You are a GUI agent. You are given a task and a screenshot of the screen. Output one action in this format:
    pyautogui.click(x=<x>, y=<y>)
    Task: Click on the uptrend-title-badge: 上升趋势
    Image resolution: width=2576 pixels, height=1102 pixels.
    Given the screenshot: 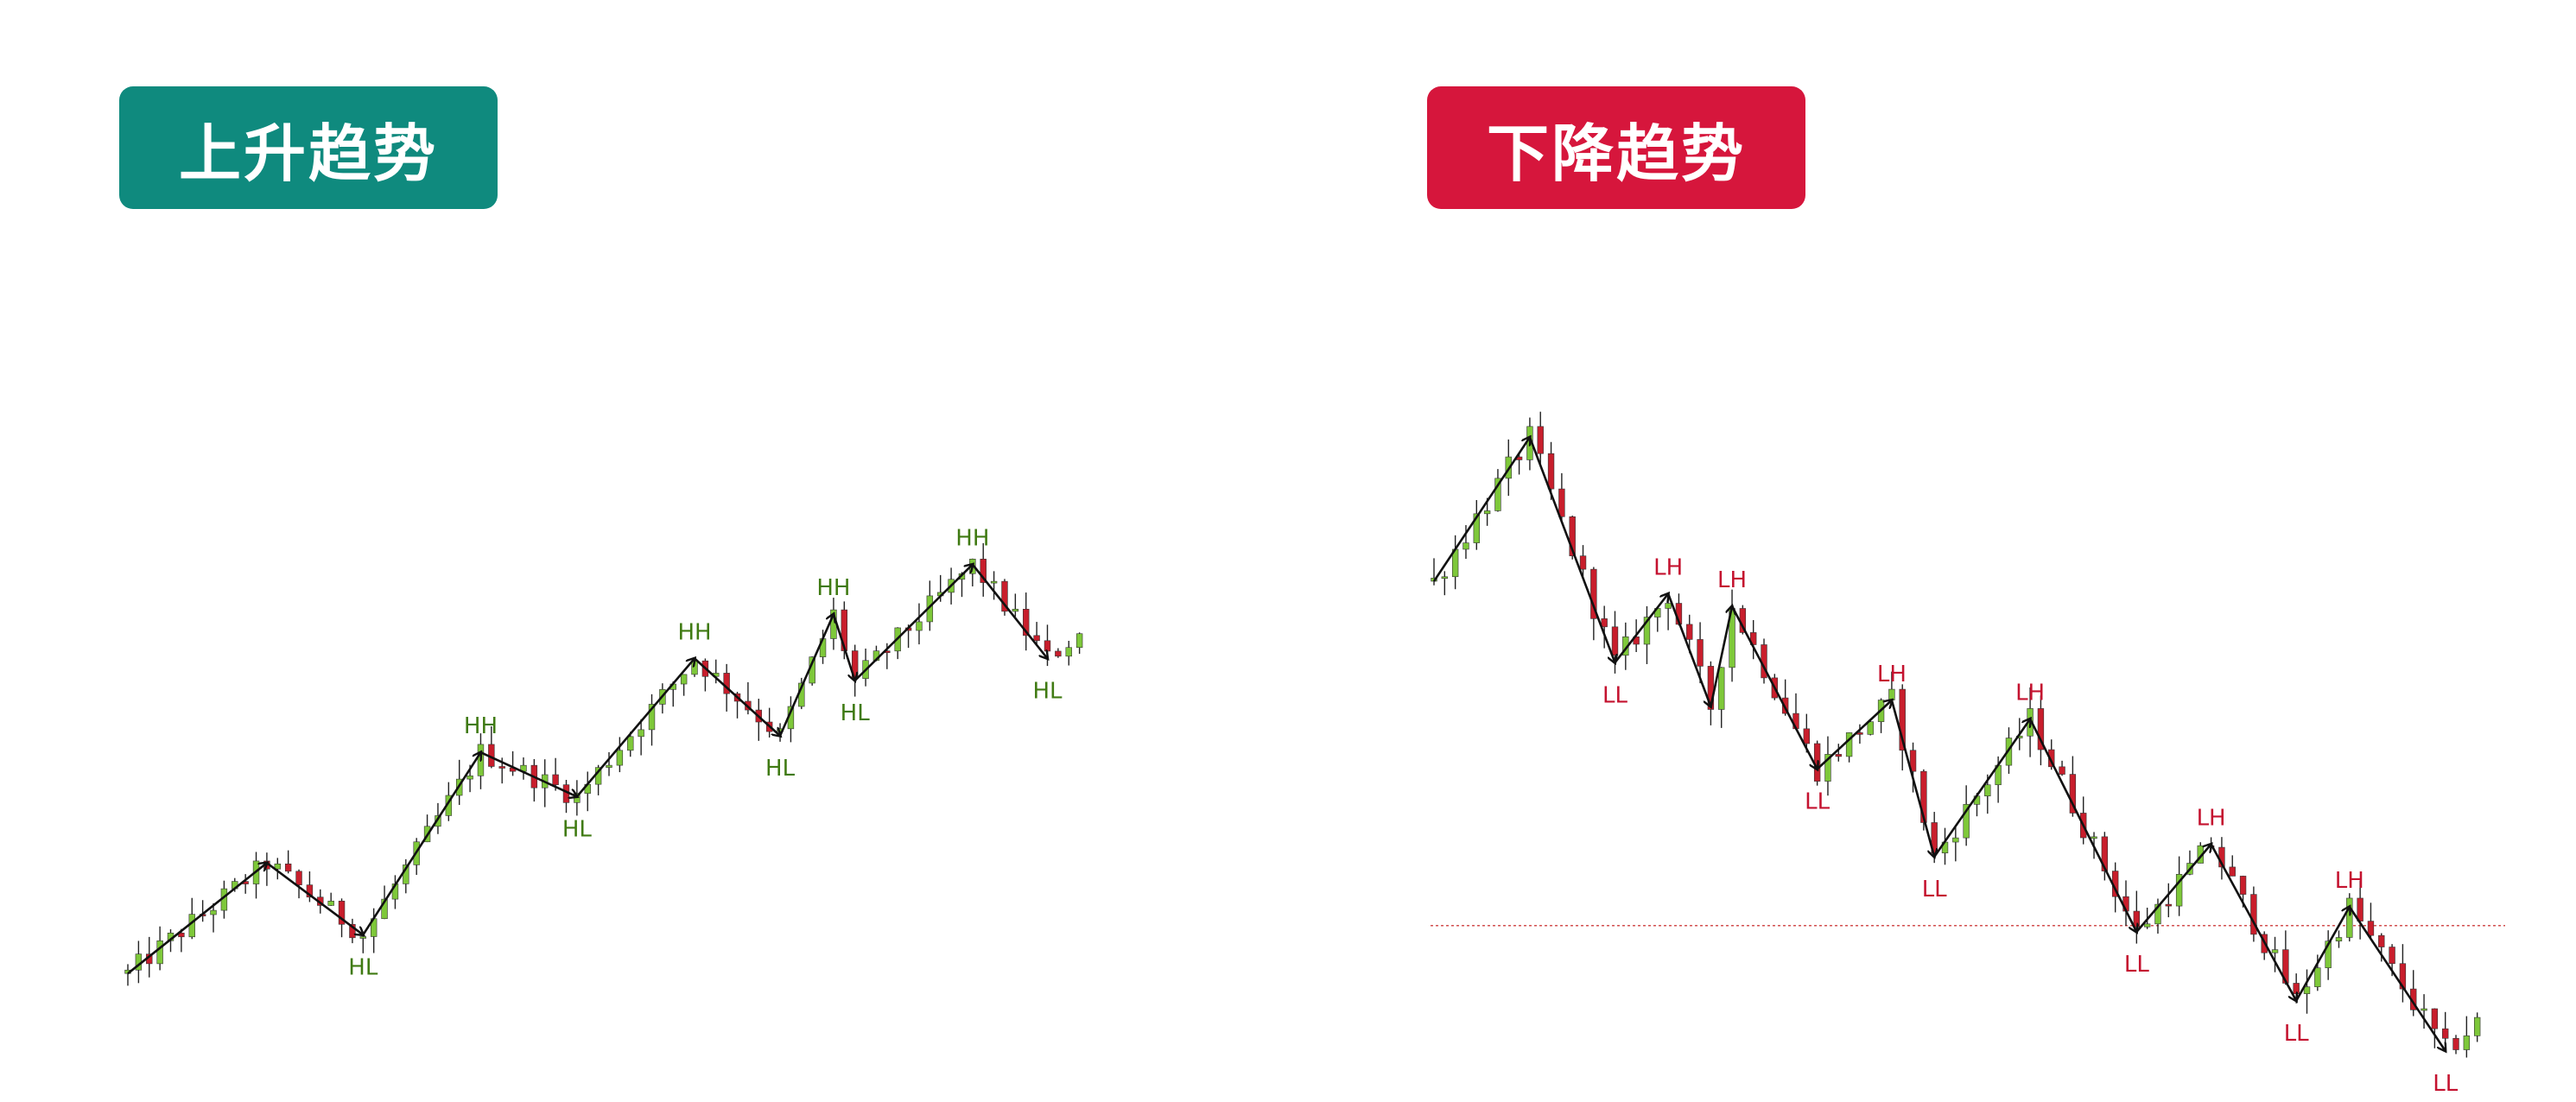 What is the action you would take?
    pyautogui.click(x=308, y=147)
    